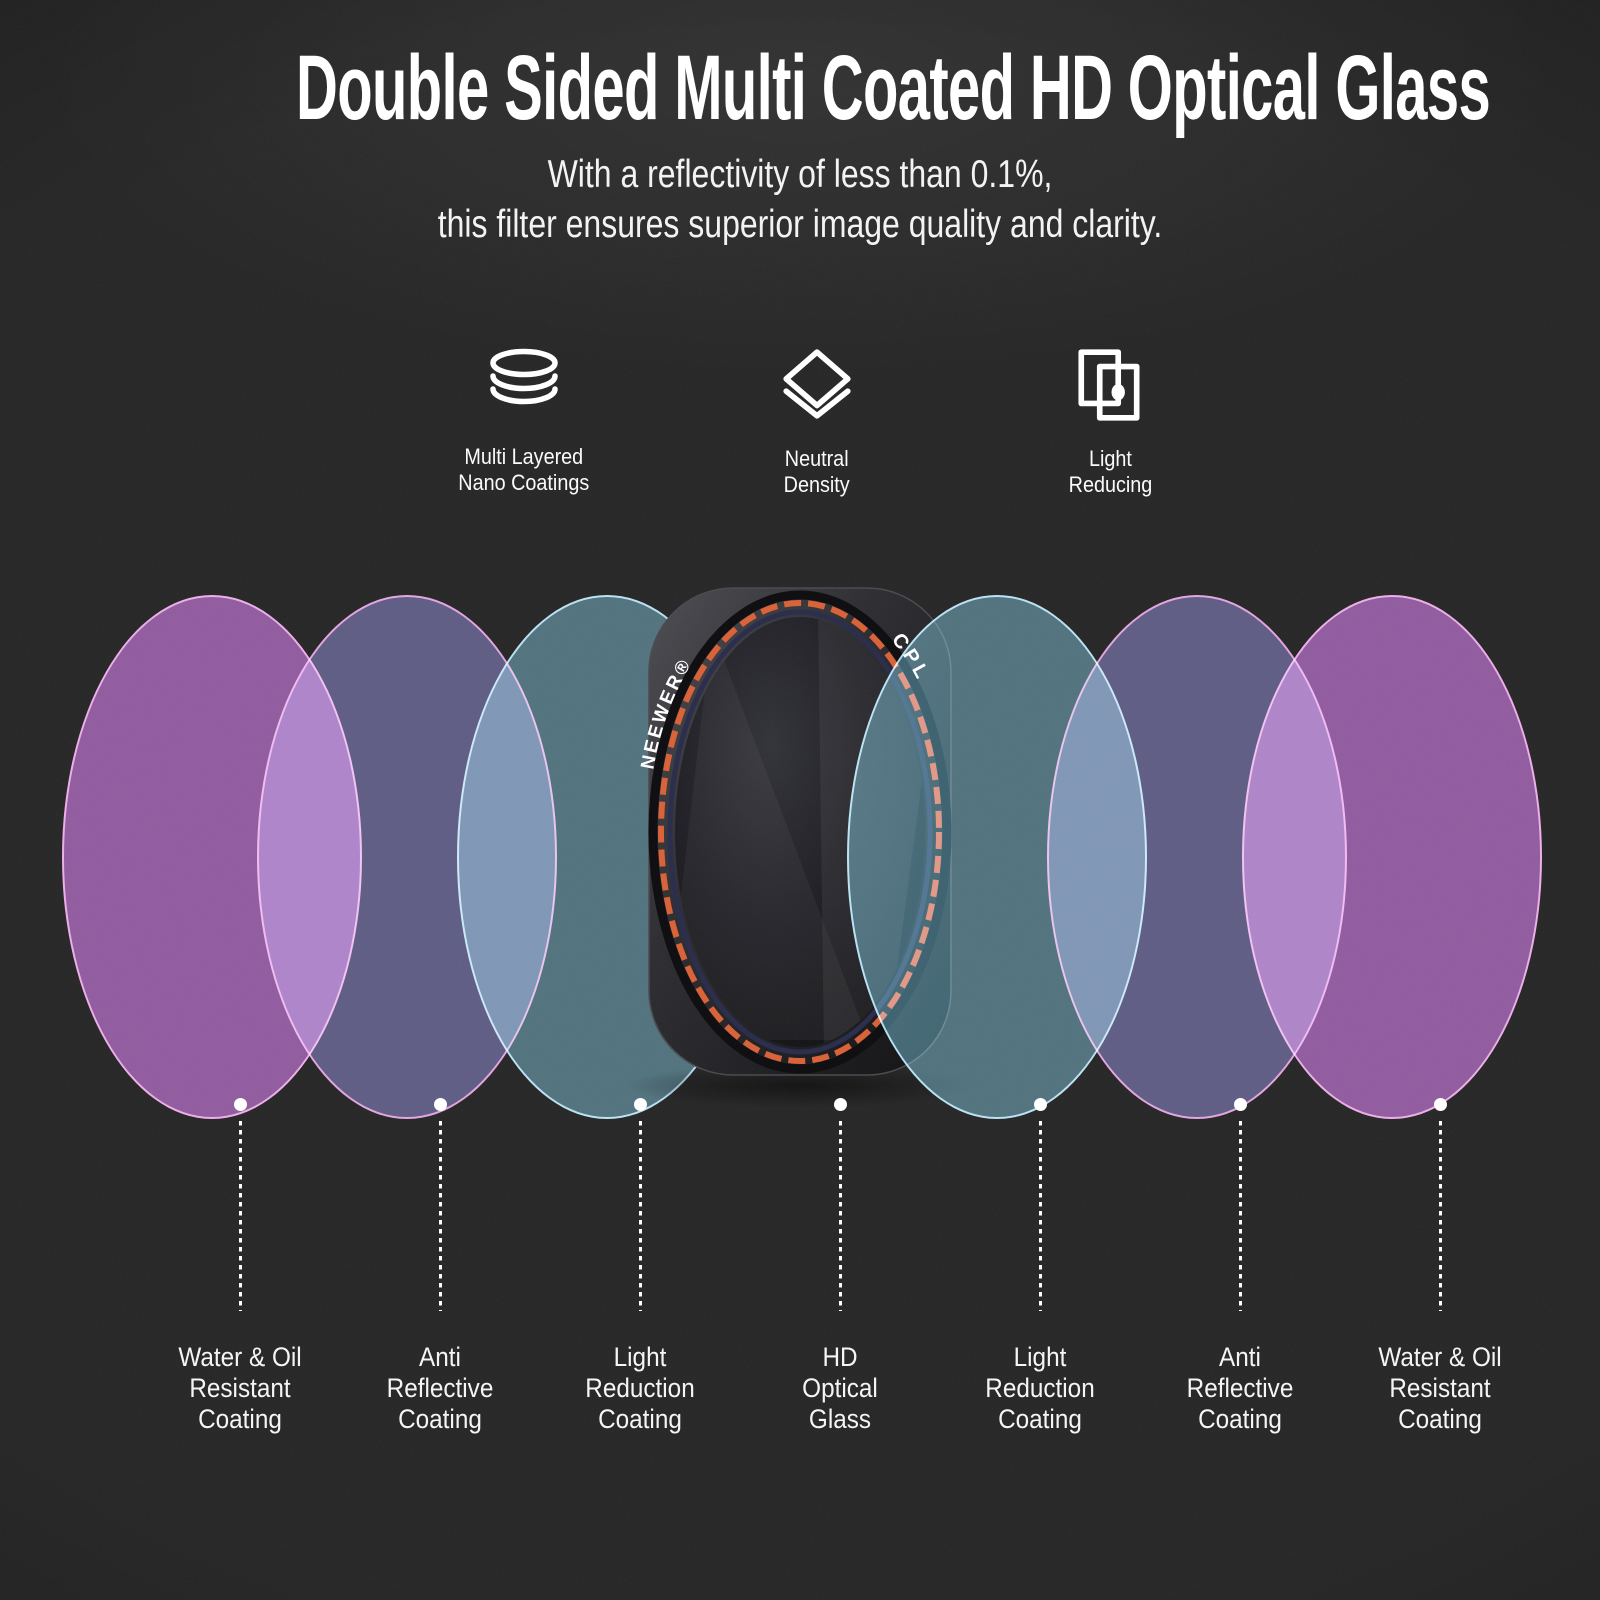  Describe the element at coordinates (524, 482) in the screenshot. I see `feature-label-line2: Nano Coatings` at that location.